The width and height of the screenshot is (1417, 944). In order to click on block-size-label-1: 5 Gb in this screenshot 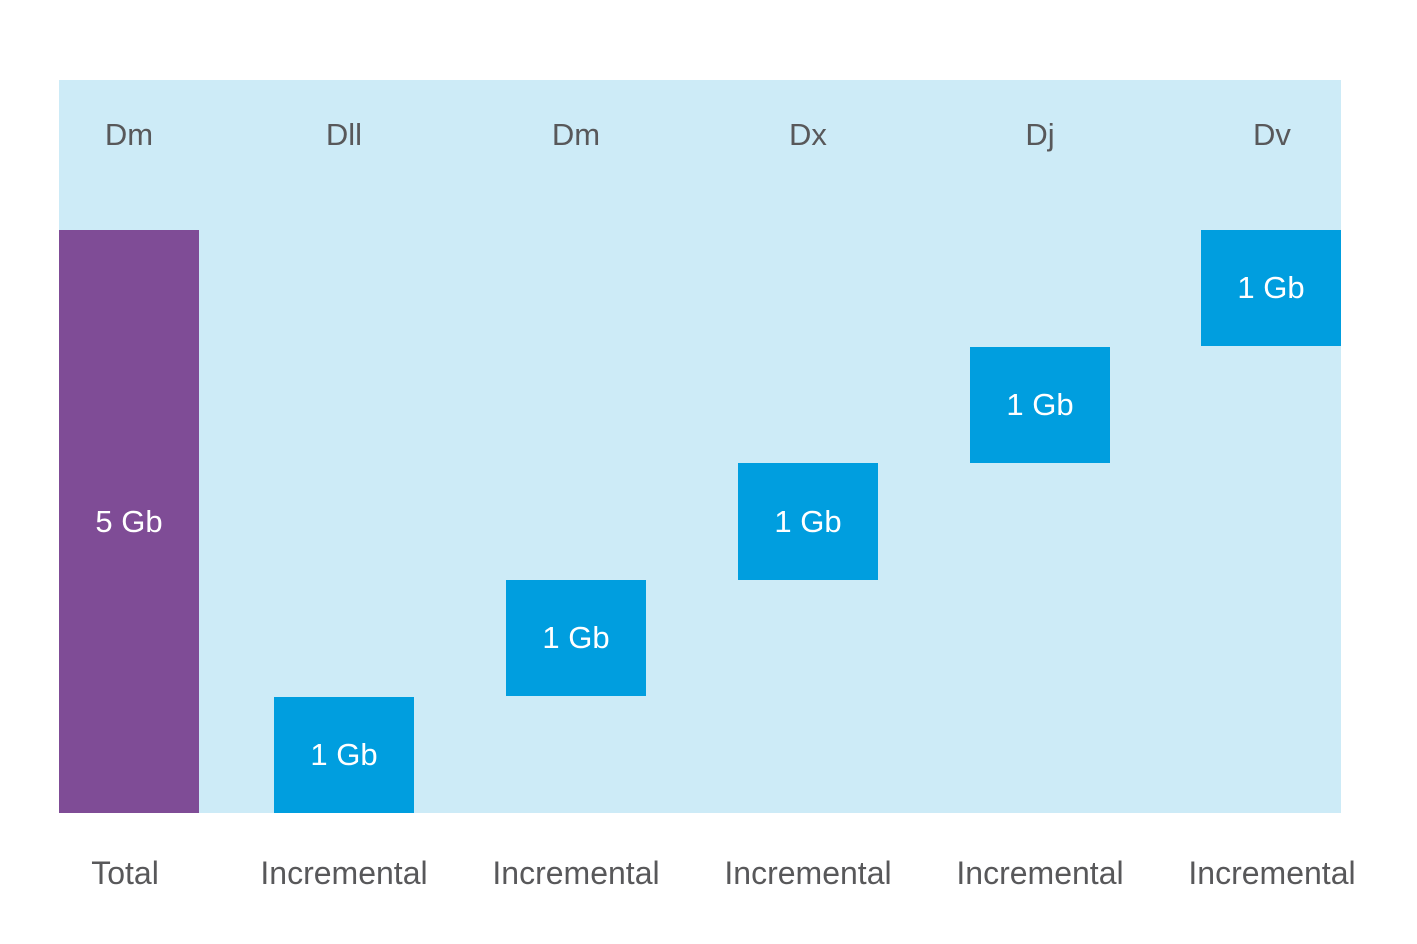, I will do `click(129, 521)`.